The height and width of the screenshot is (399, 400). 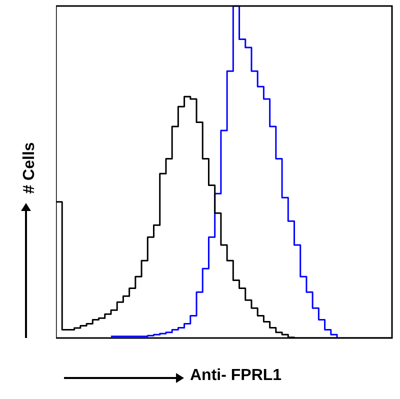 What do you see at coordinates (30, 168) in the screenshot?
I see `y-axis-title: # Cells` at bounding box center [30, 168].